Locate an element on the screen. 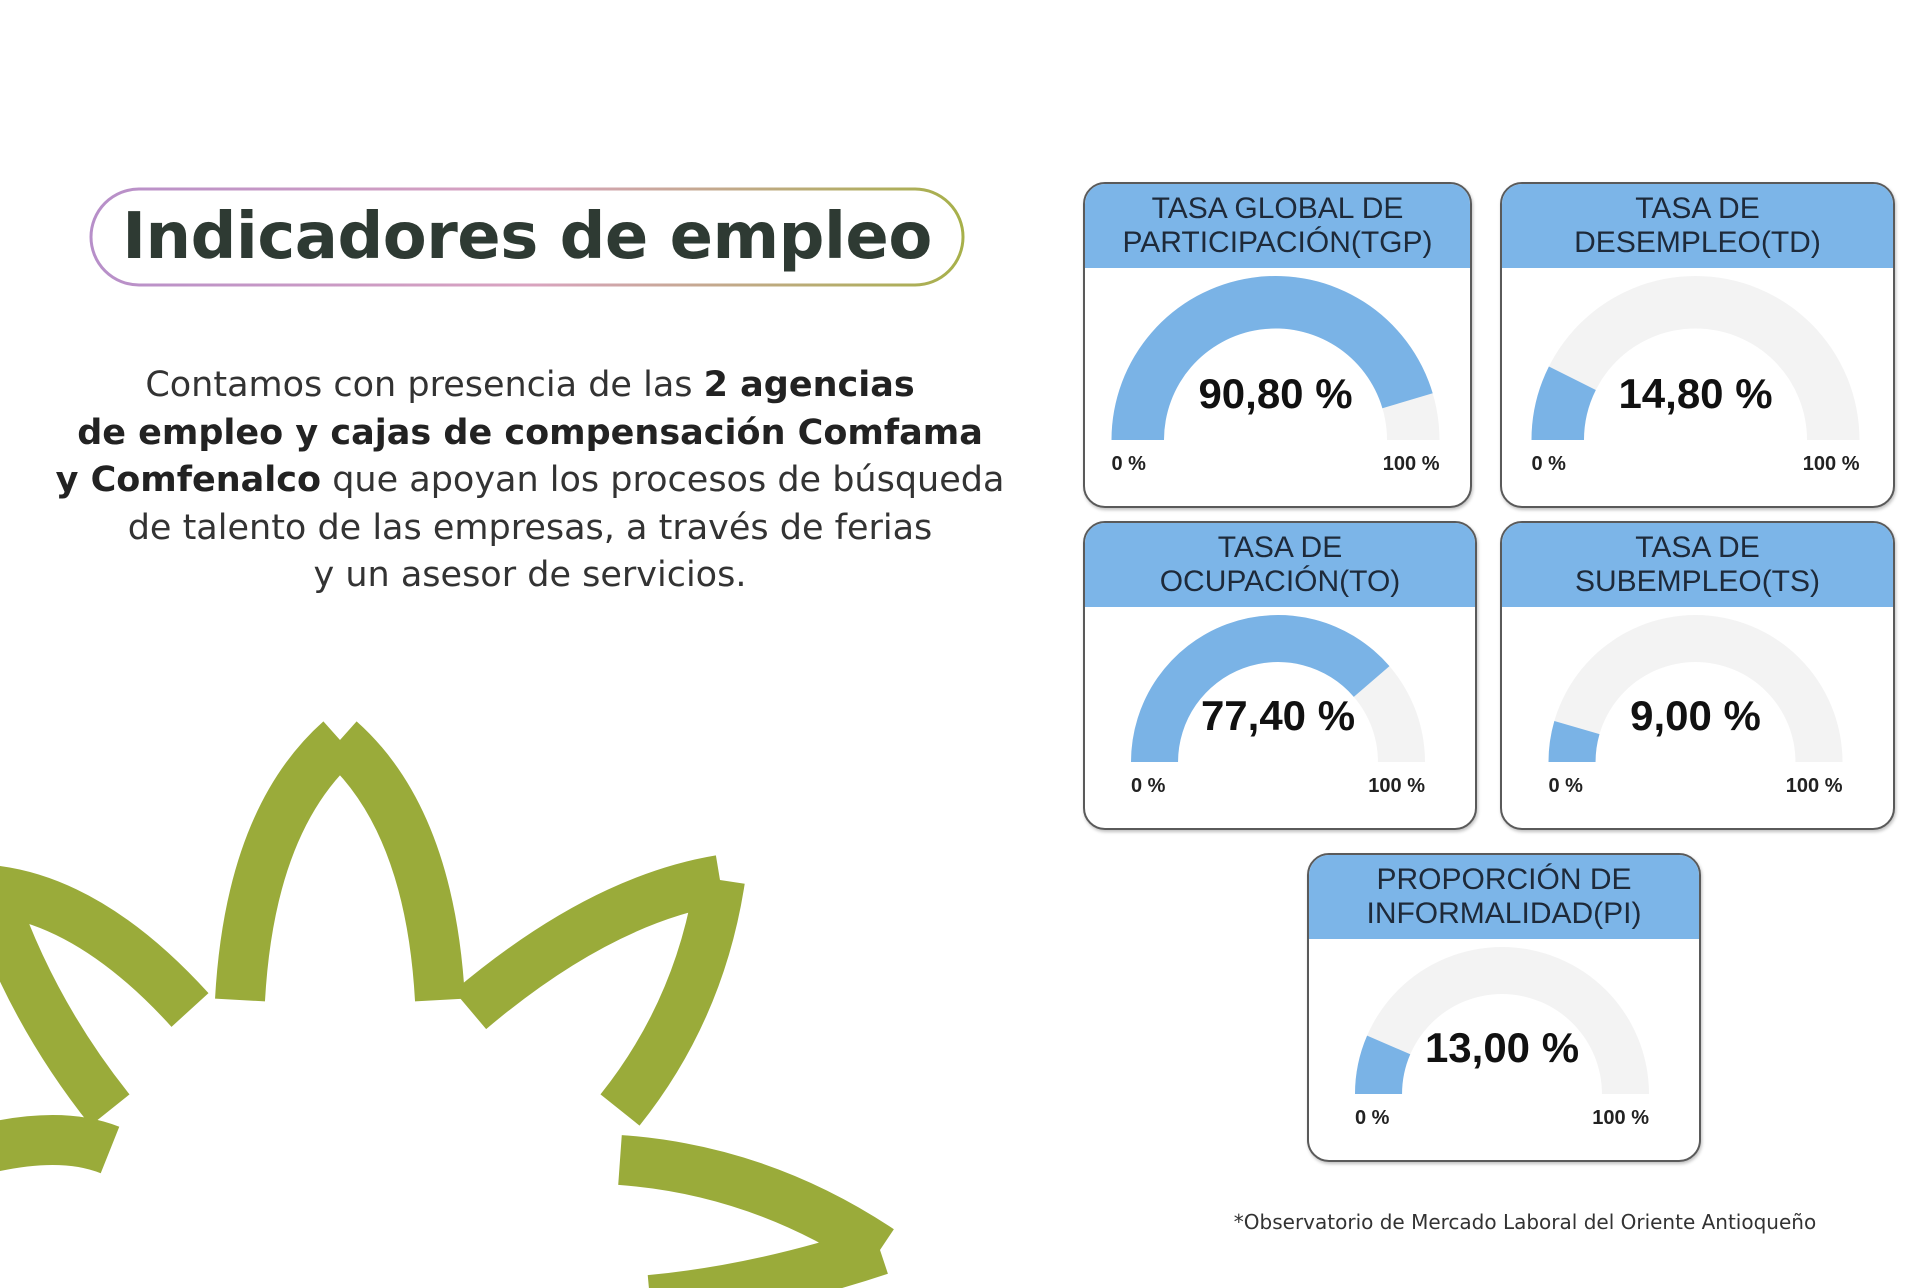 Image resolution: width=1921 pixels, height=1288 pixels. page-title: Indicadores de empleo is located at coordinates (527, 237).